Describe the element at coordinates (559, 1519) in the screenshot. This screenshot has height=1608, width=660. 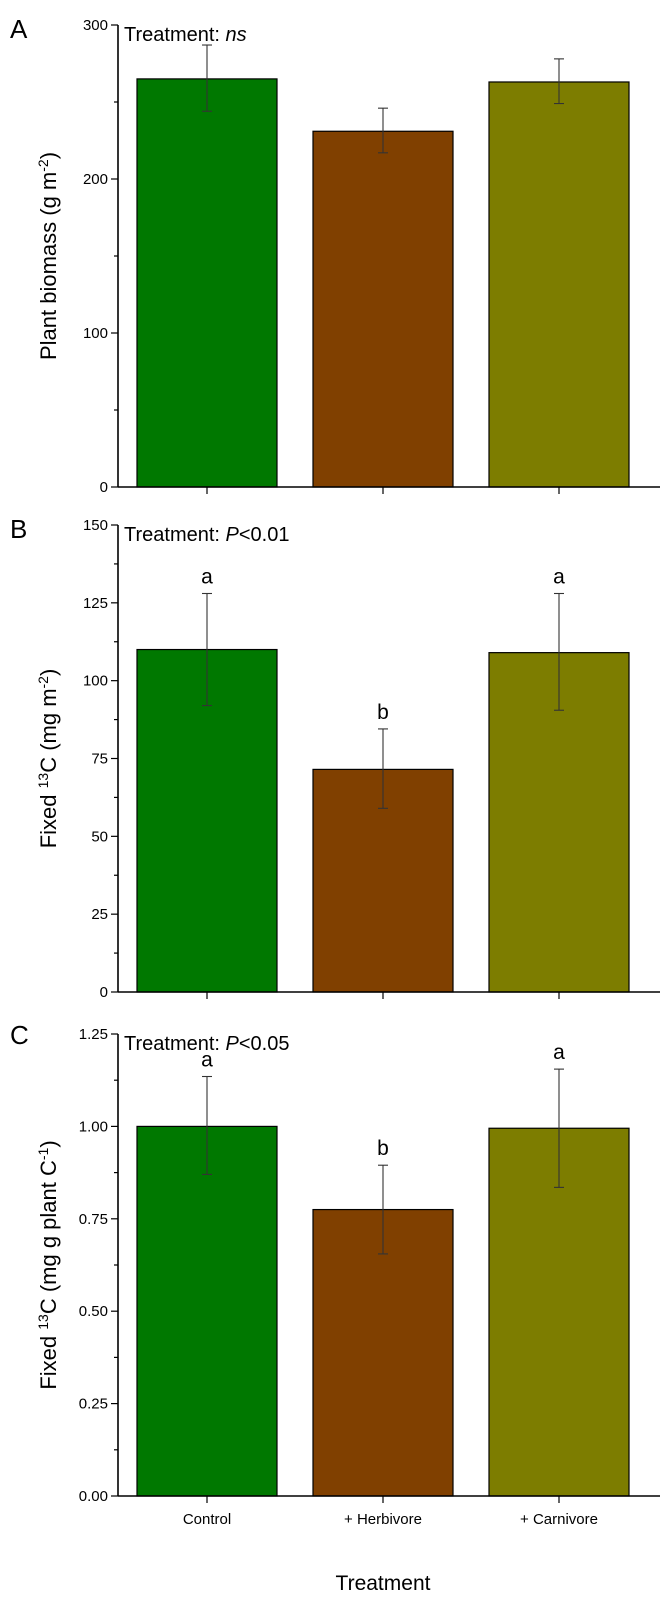
I see `x-tick-label: + Carnivore` at that location.